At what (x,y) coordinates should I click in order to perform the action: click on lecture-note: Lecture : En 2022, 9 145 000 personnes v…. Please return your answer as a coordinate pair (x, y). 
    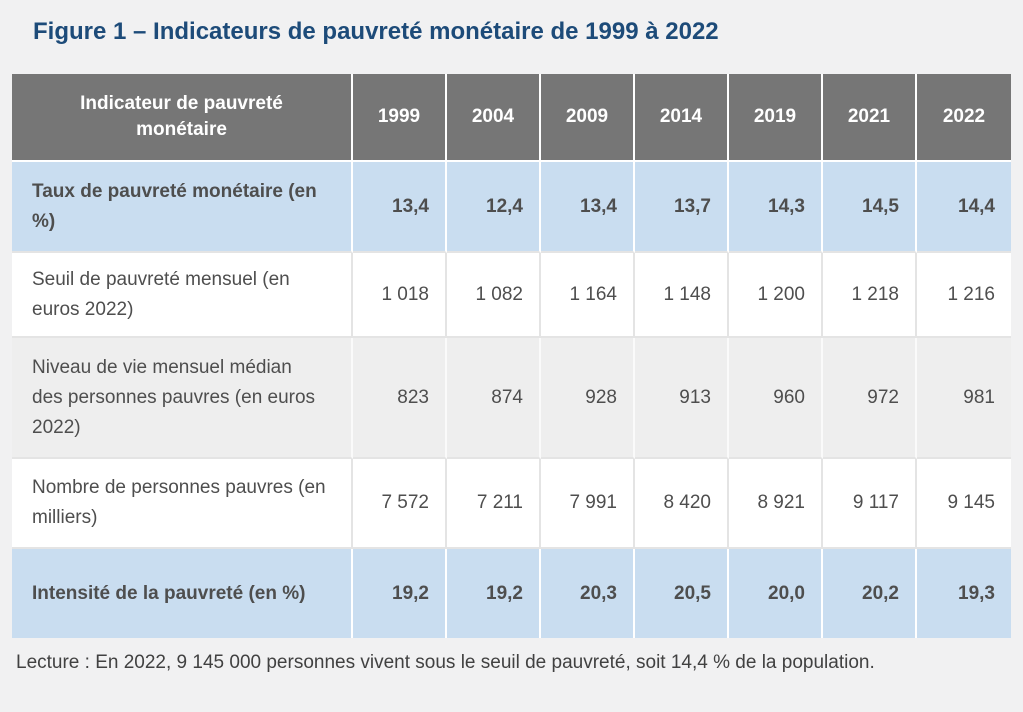
    Looking at the image, I should click on (445, 662).